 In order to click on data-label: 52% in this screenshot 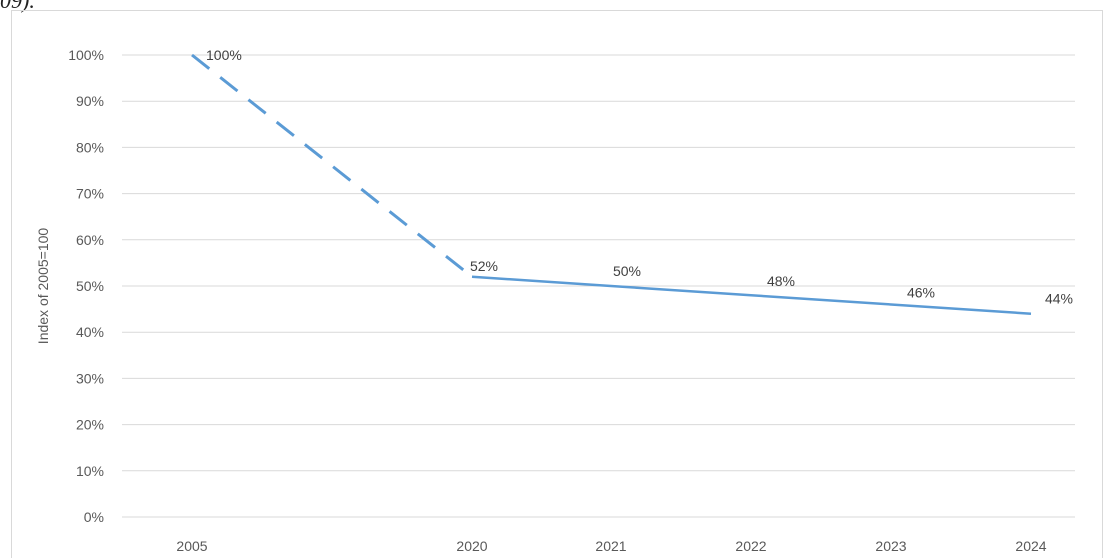, I will do `click(484, 266)`.